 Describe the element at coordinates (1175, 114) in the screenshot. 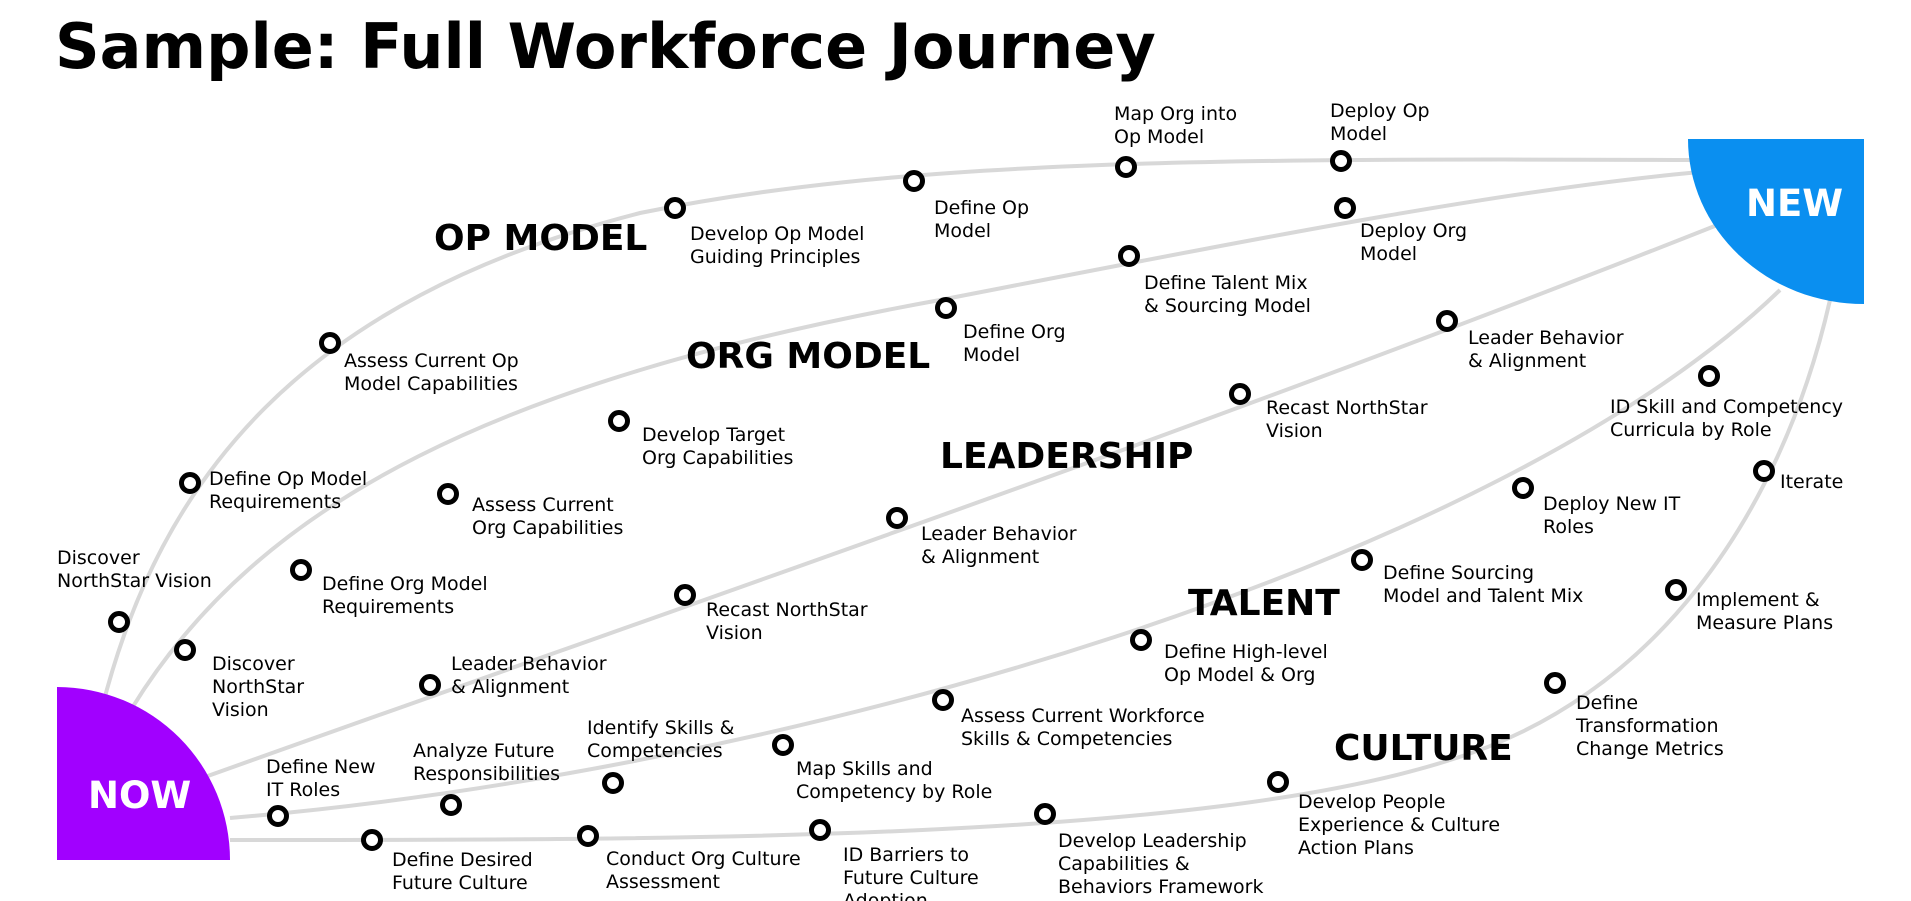

I see `milestone-label-line: Map Org into` at that location.